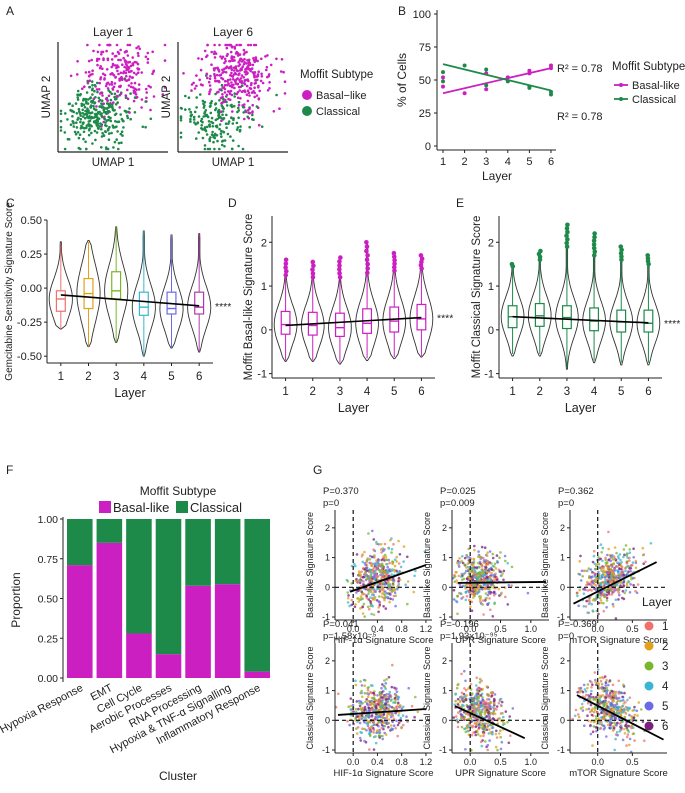  What do you see at coordinates (29, 323) in the screenshot?
I see `chart-c-y-tick-label: -0.25` at bounding box center [29, 323].